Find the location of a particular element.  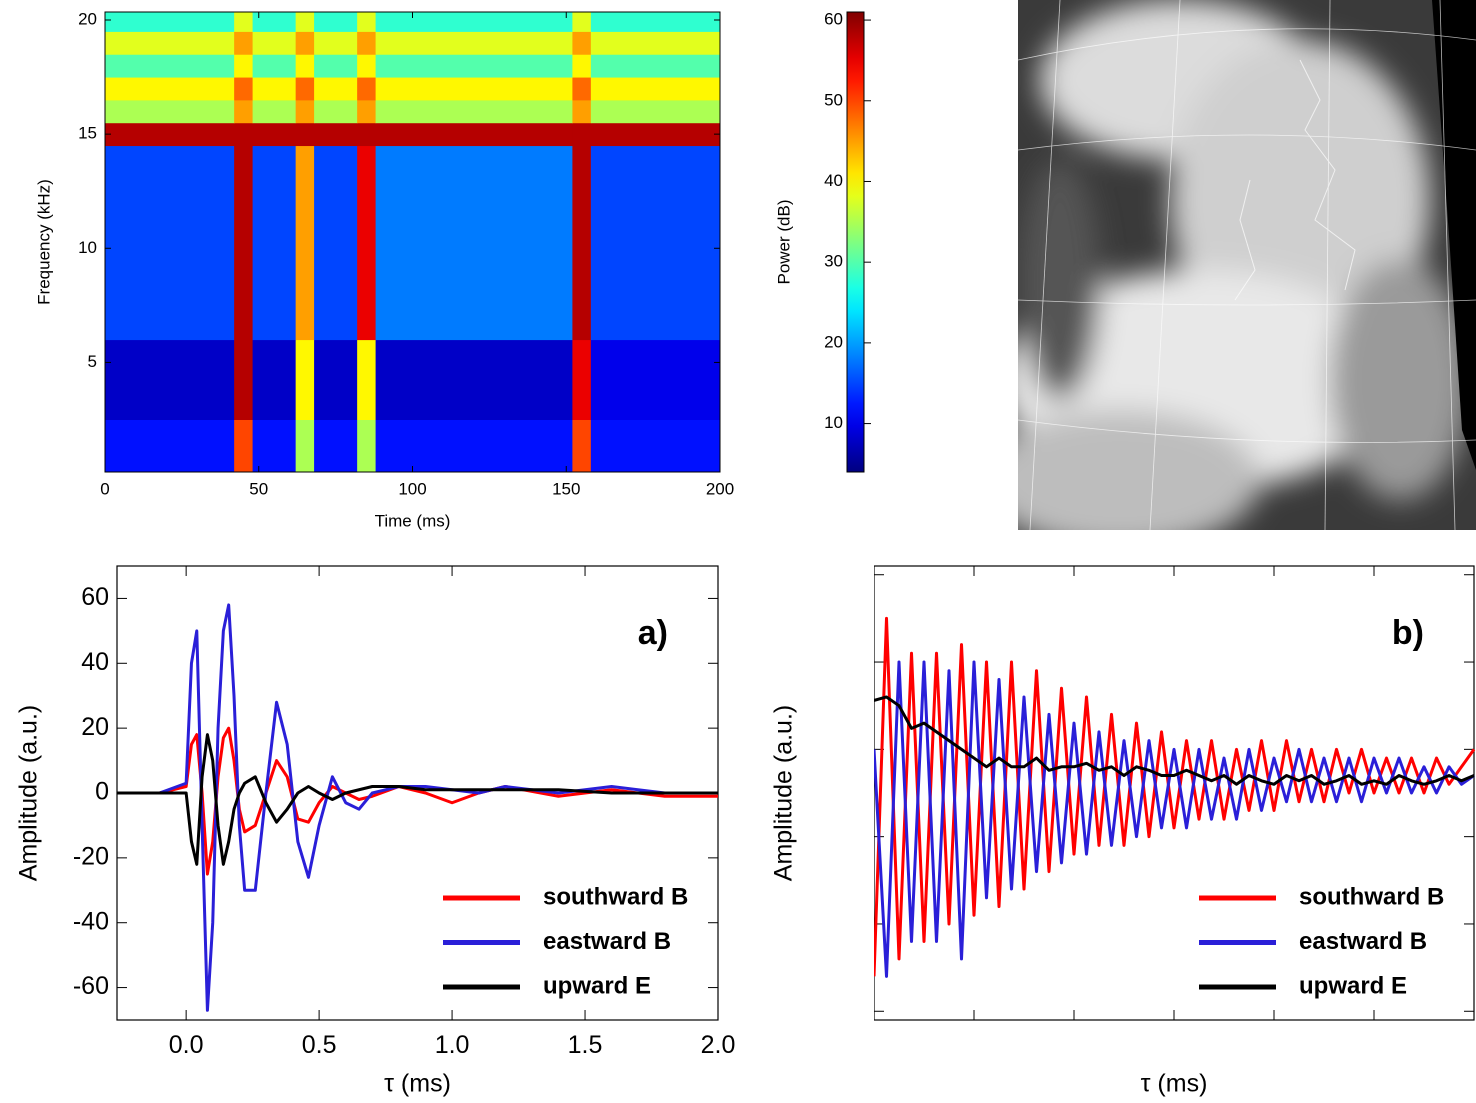

x-tick-label: 200 is located at coordinates (720, 488).